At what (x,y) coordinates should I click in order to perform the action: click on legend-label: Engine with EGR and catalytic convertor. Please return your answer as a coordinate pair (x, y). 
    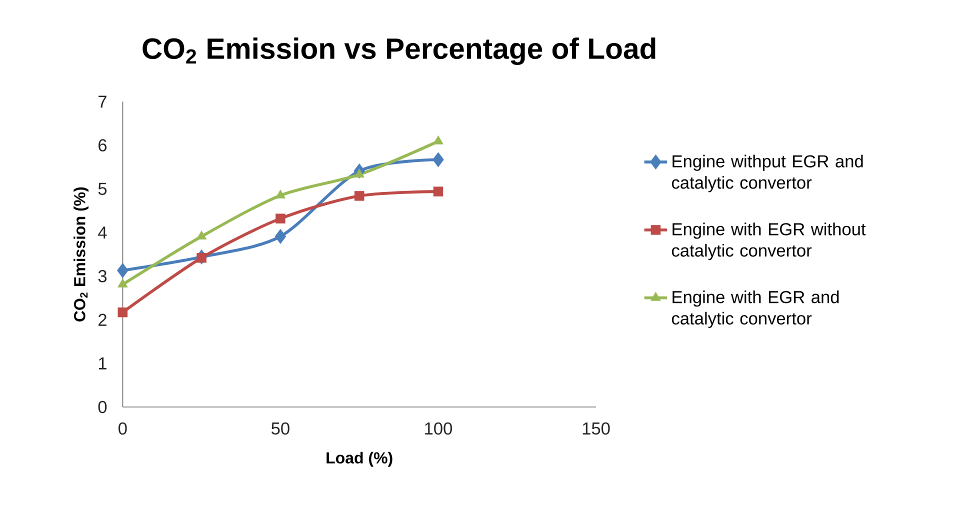
    Looking at the image, I should click on (755, 309).